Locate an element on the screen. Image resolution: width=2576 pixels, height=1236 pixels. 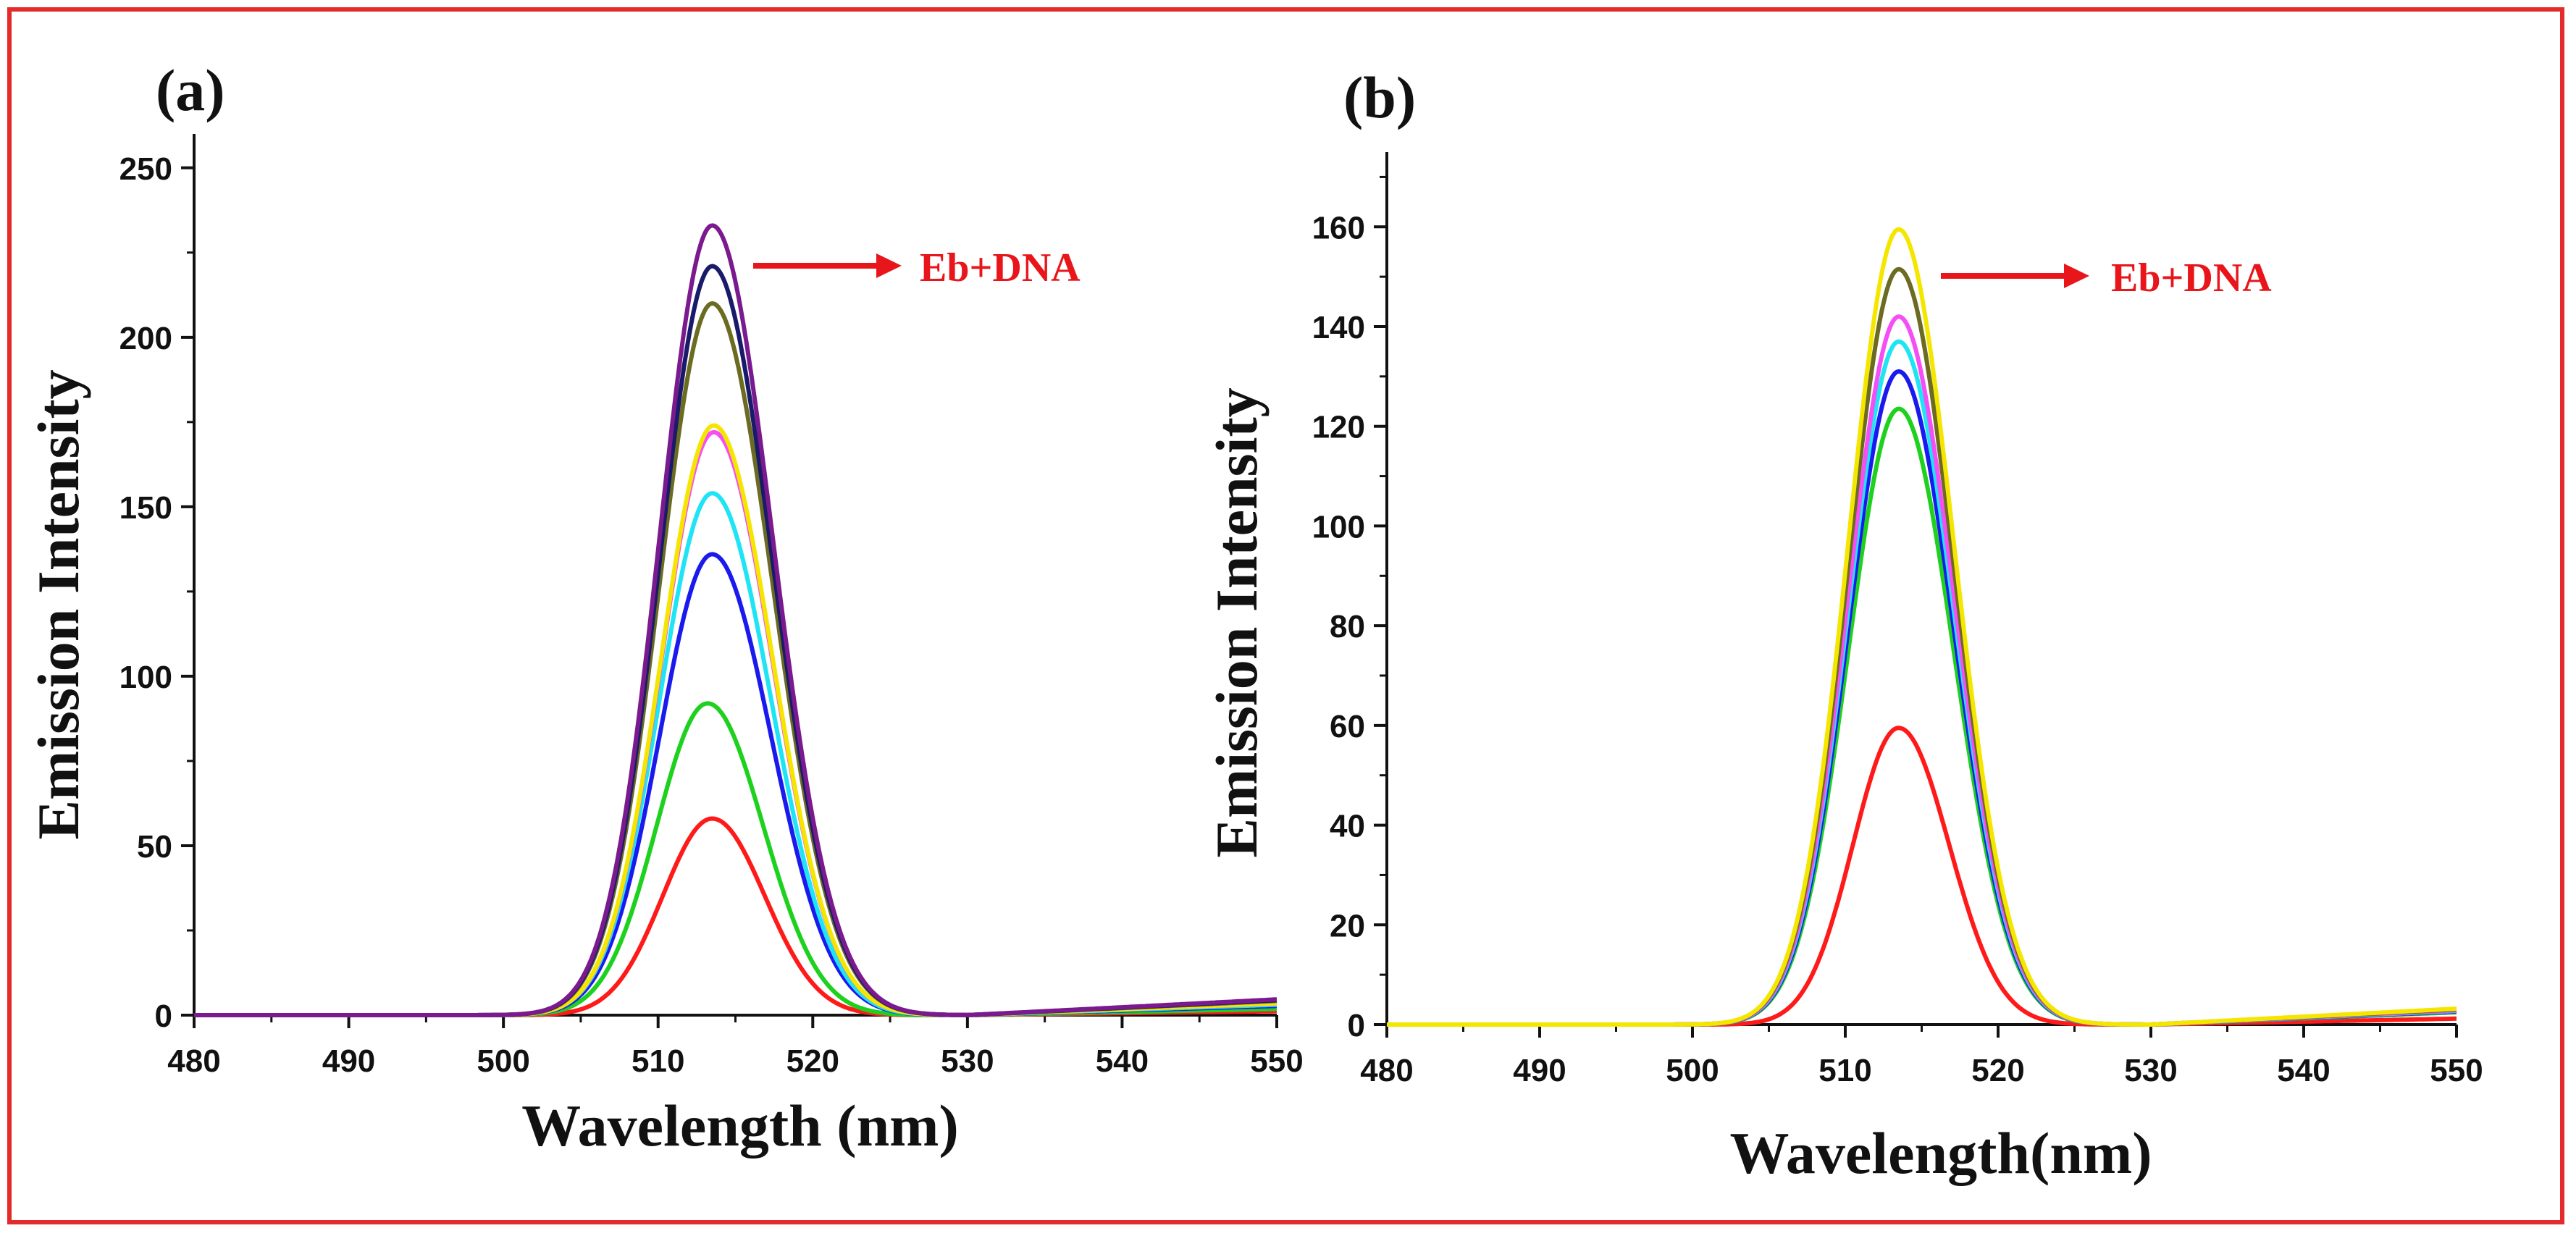
panel-b-x-tick-label: 520 is located at coordinates (1997, 1070).